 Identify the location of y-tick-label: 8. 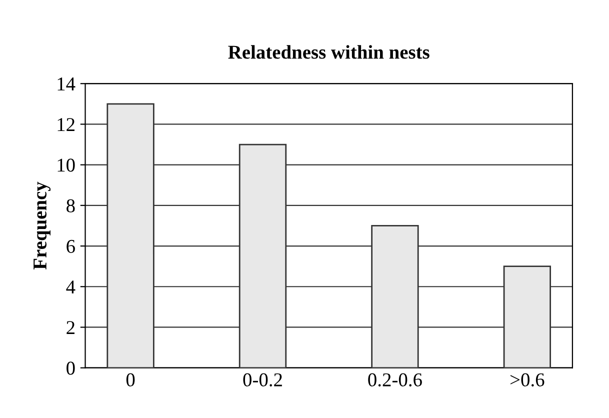
(70, 205).